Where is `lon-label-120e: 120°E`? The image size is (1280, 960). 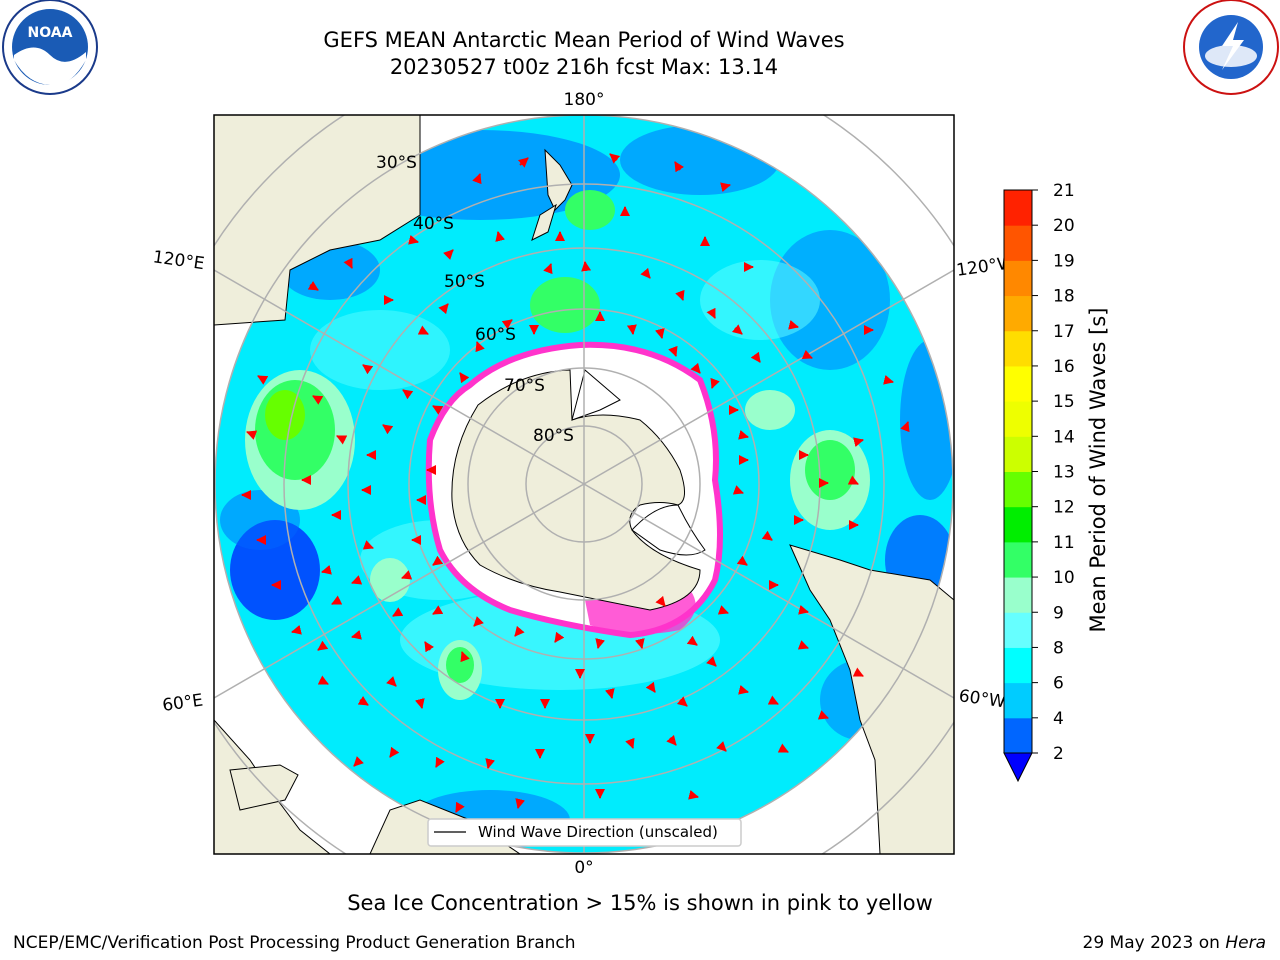
lon-label-120e: 120°E is located at coordinates (179, 260).